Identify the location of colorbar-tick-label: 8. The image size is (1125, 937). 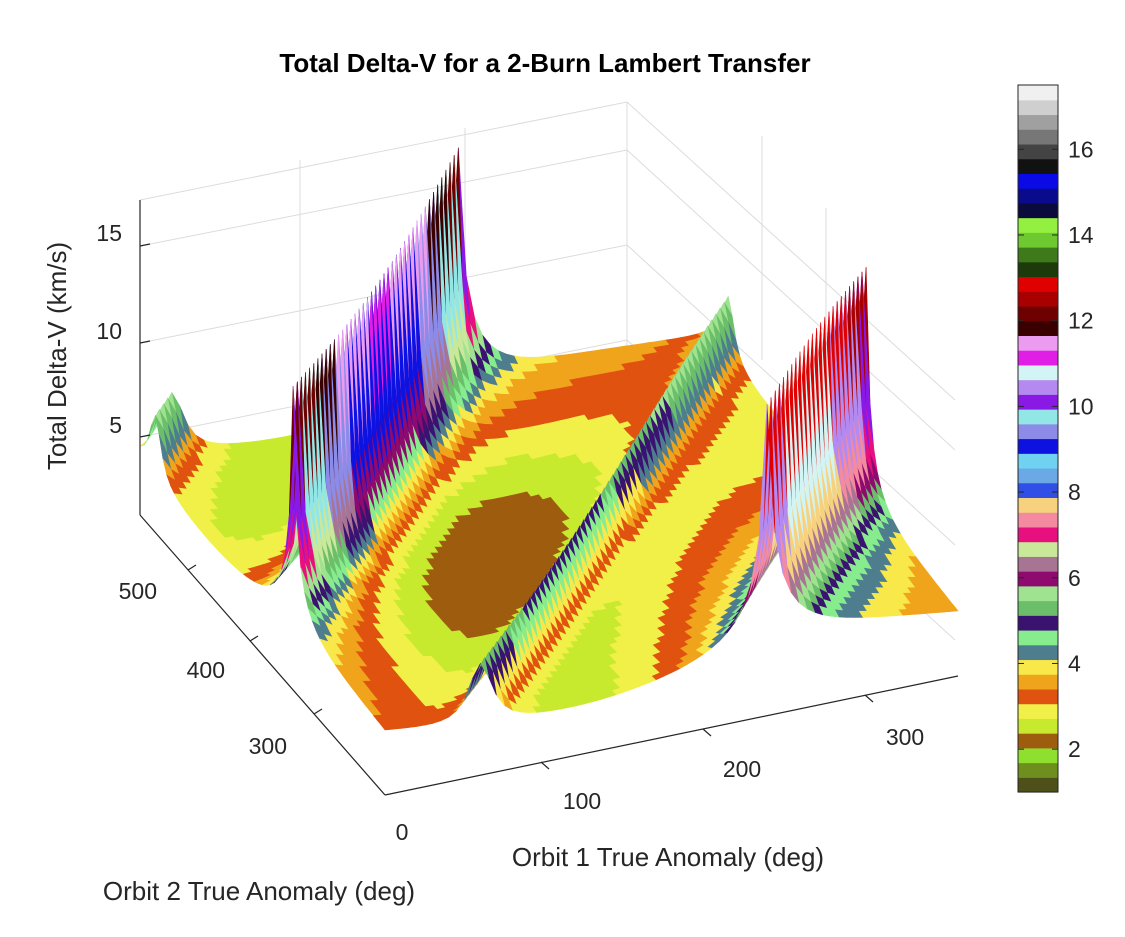
(1074, 492).